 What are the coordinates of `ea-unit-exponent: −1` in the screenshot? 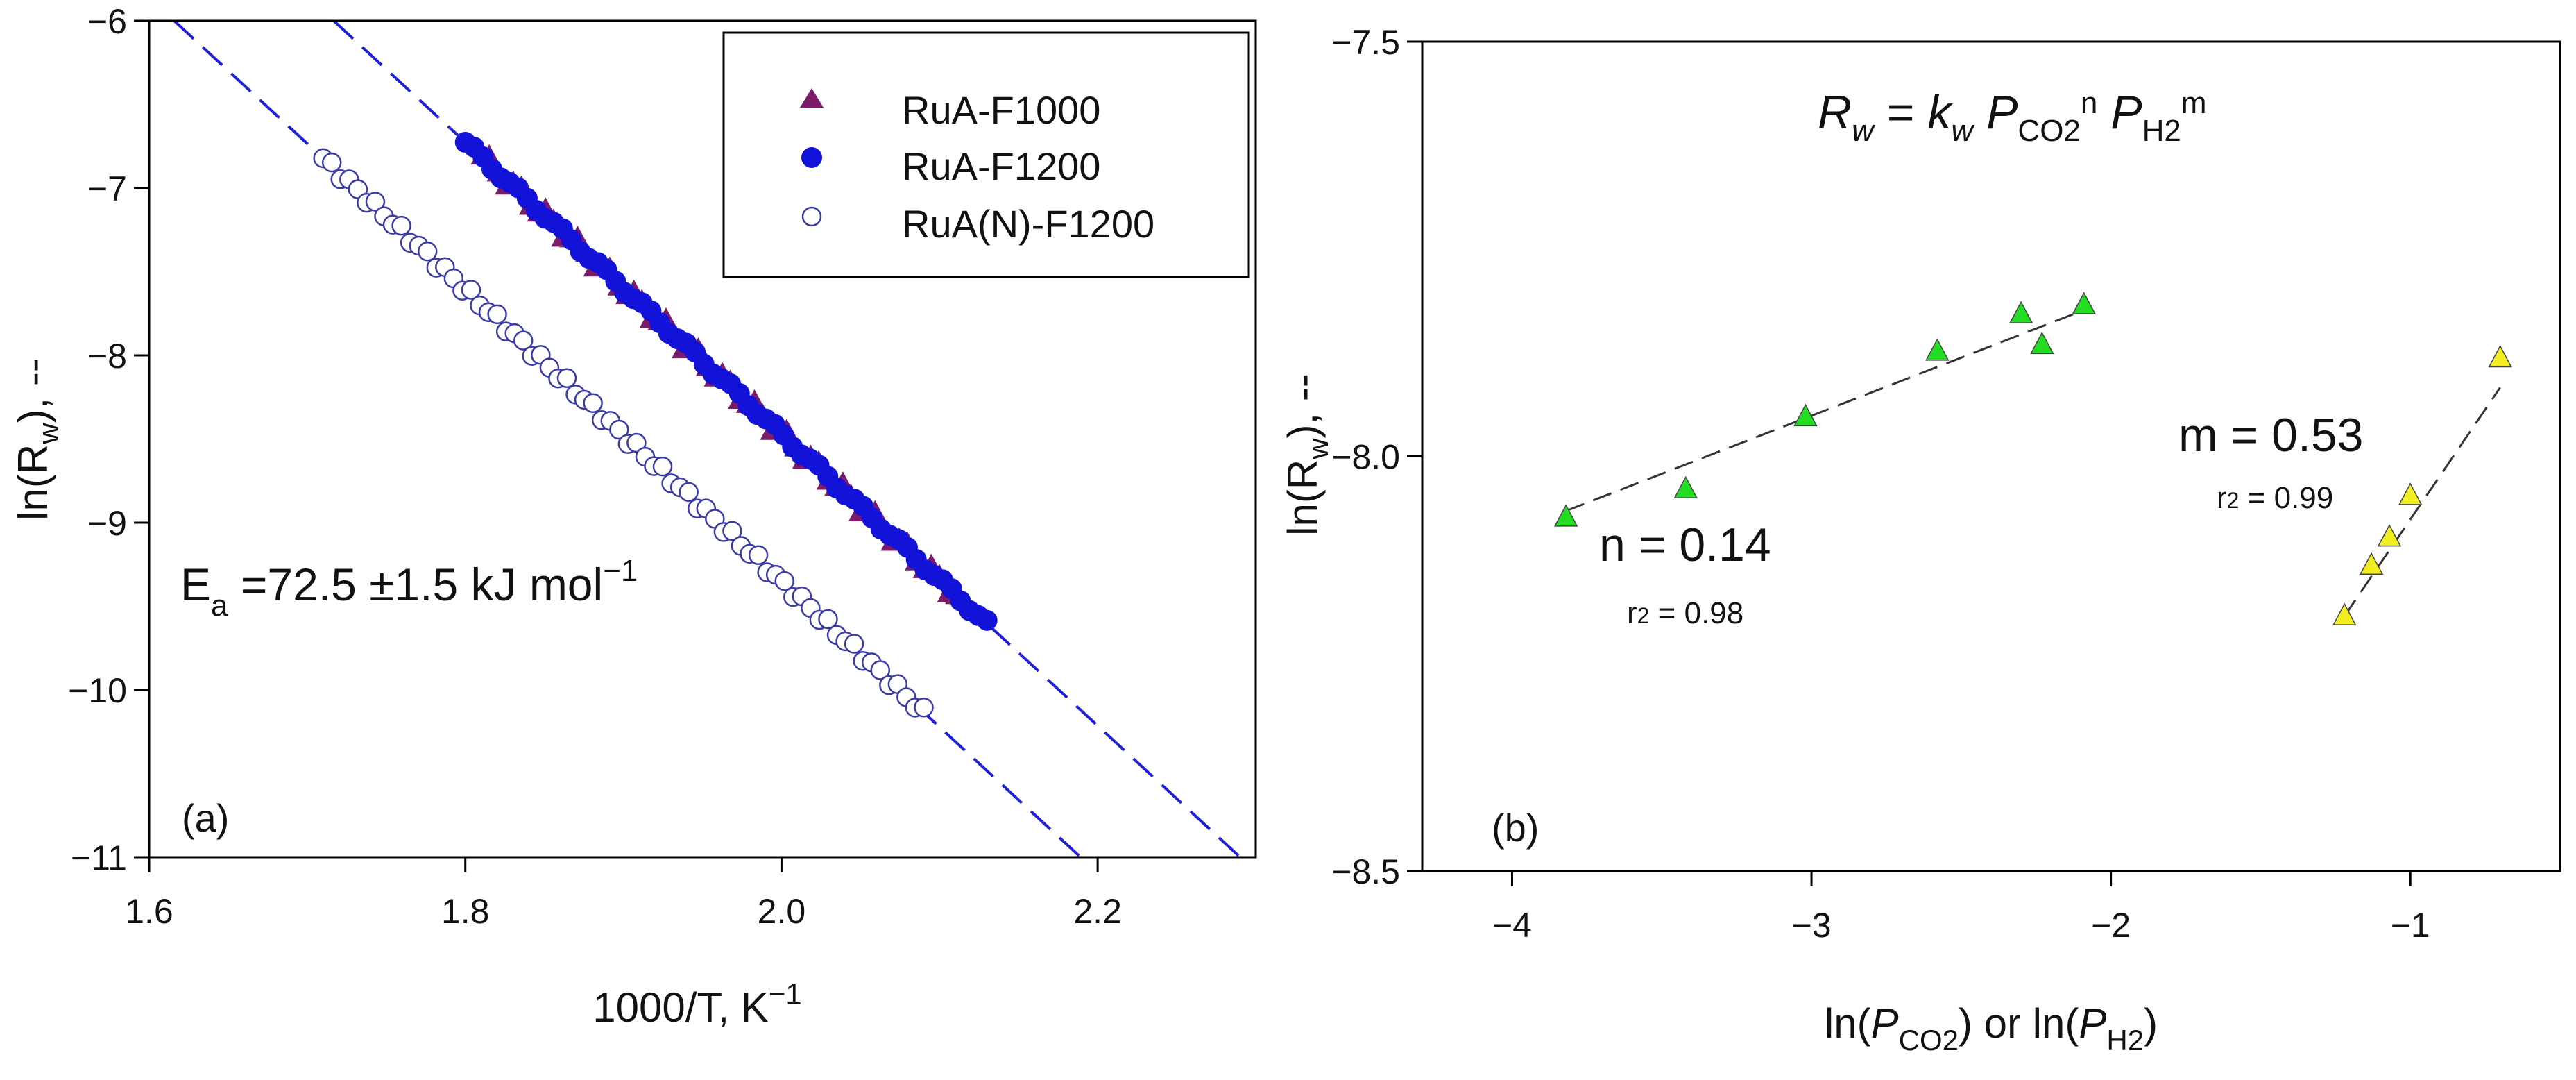 It's located at (620, 571).